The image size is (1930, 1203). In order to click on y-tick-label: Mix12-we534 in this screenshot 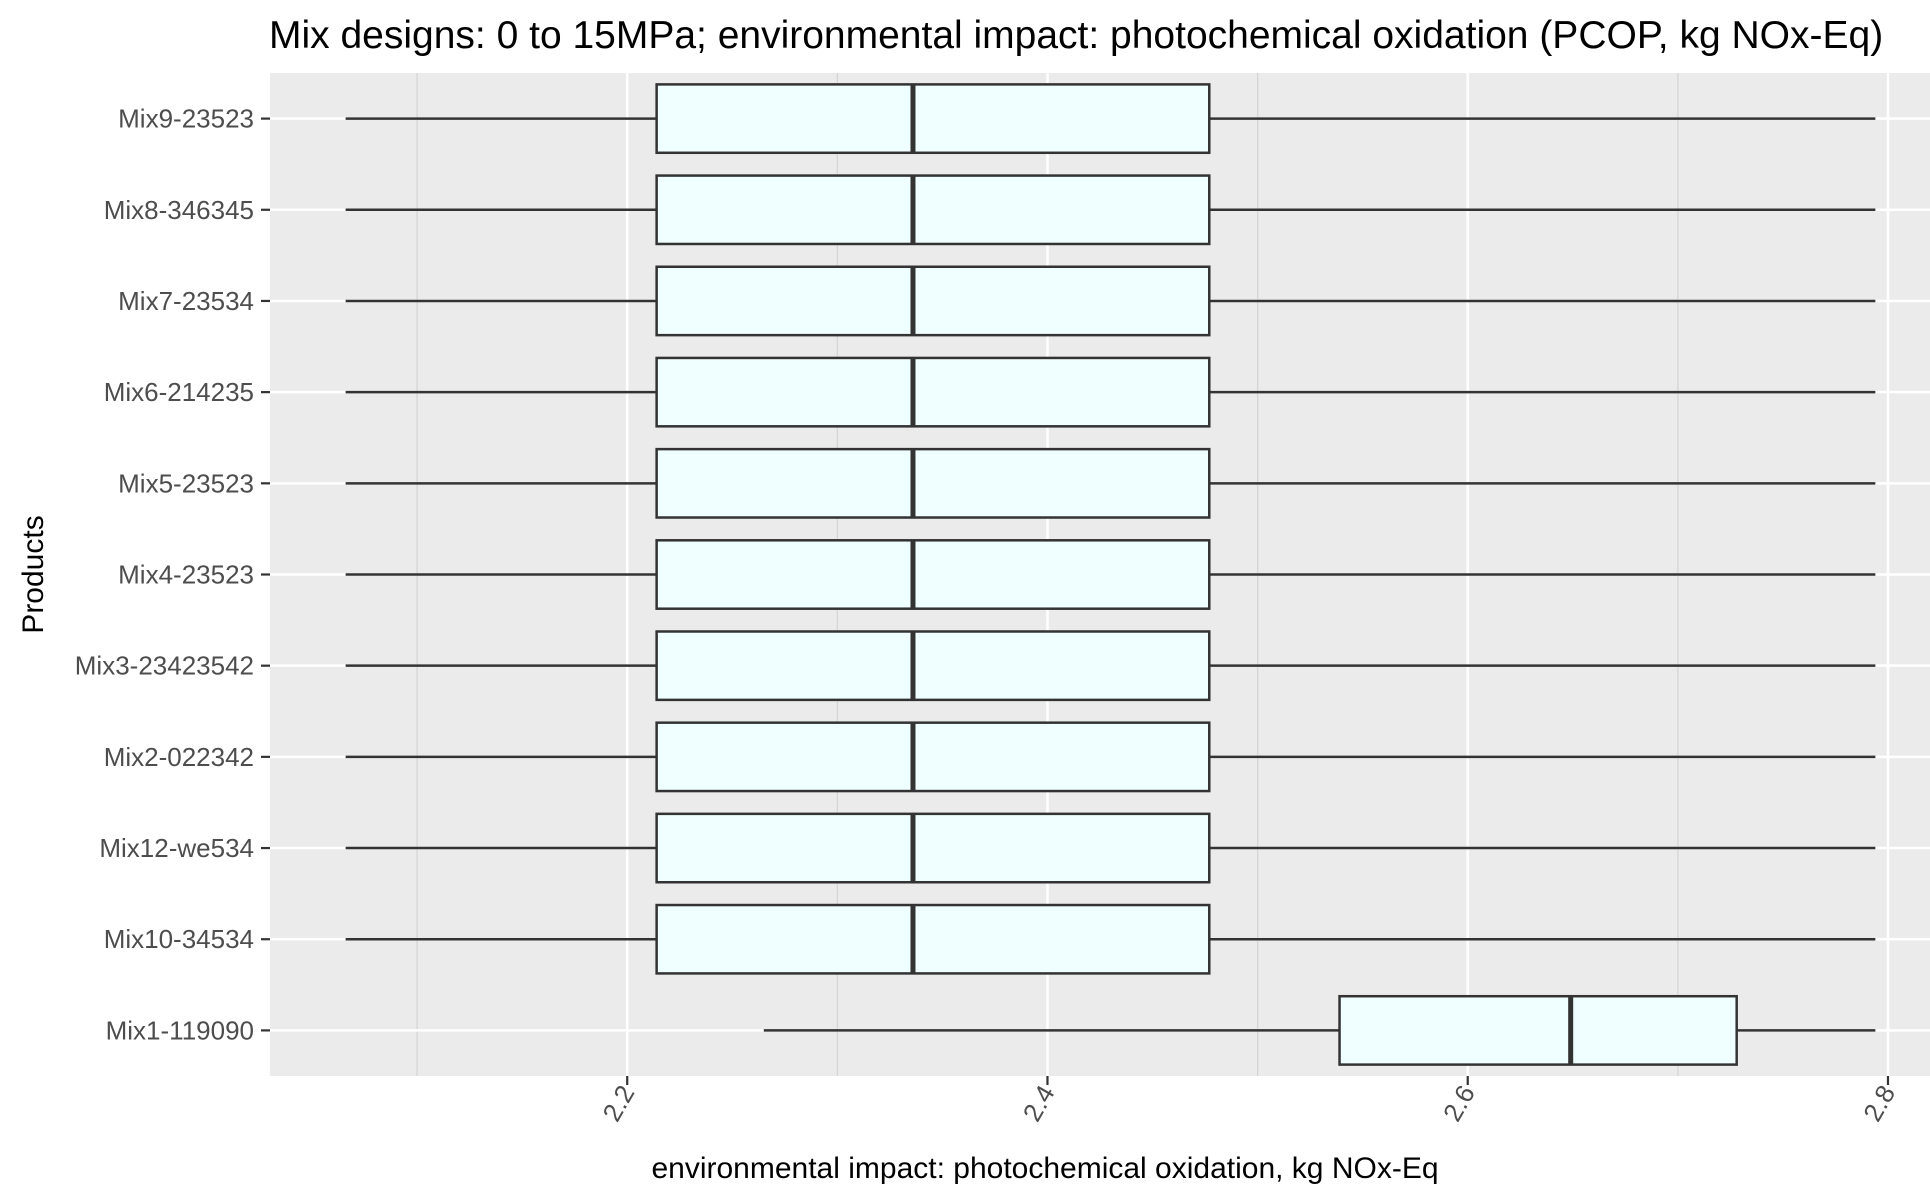, I will do `click(176, 848)`.